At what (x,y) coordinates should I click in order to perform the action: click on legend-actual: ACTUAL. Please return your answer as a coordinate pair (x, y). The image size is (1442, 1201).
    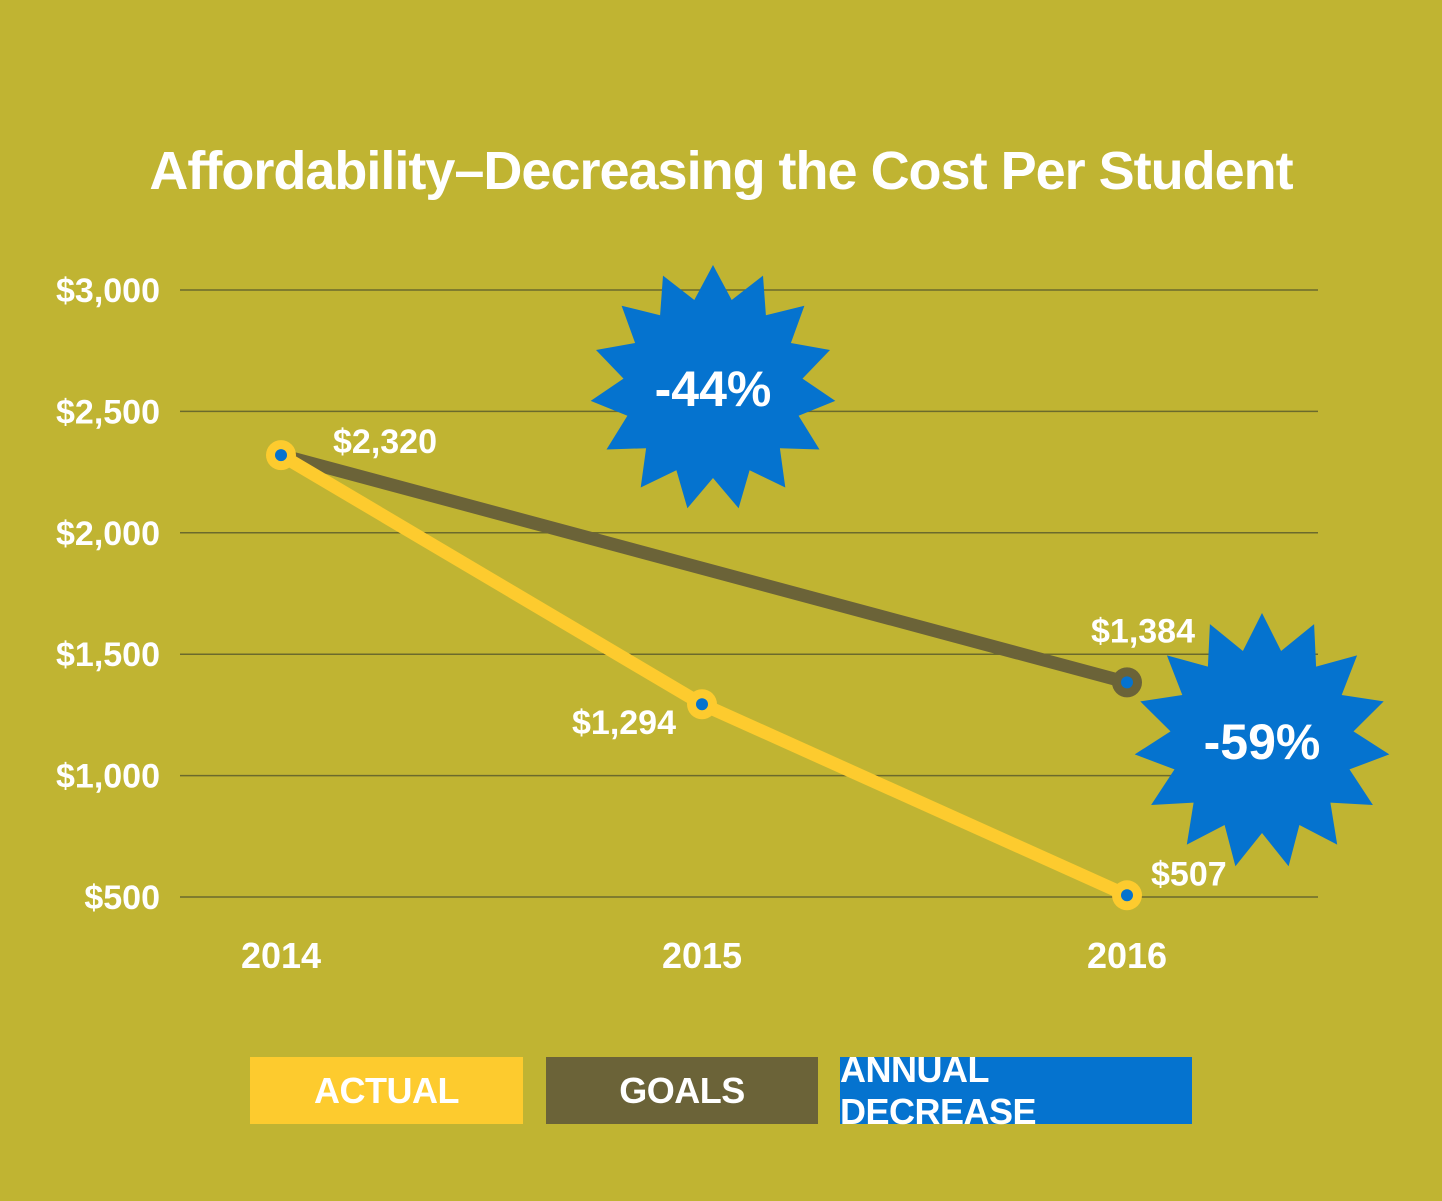
    Looking at the image, I should click on (386, 1090).